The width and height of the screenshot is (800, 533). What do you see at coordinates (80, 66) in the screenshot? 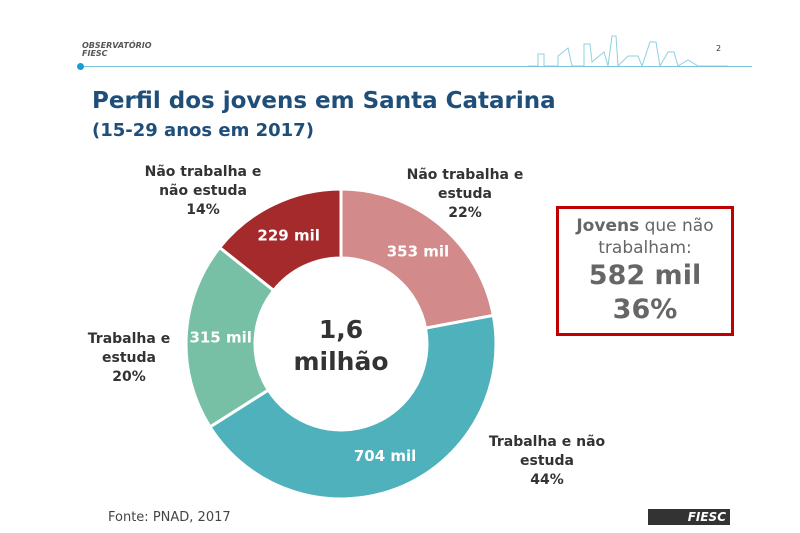
I see `header-dot` at bounding box center [80, 66].